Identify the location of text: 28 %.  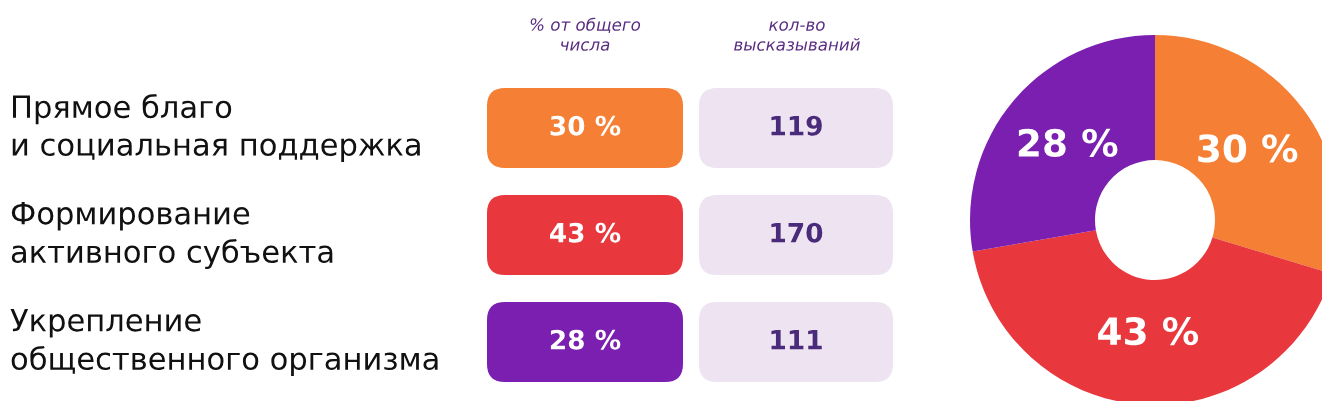
(585, 339).